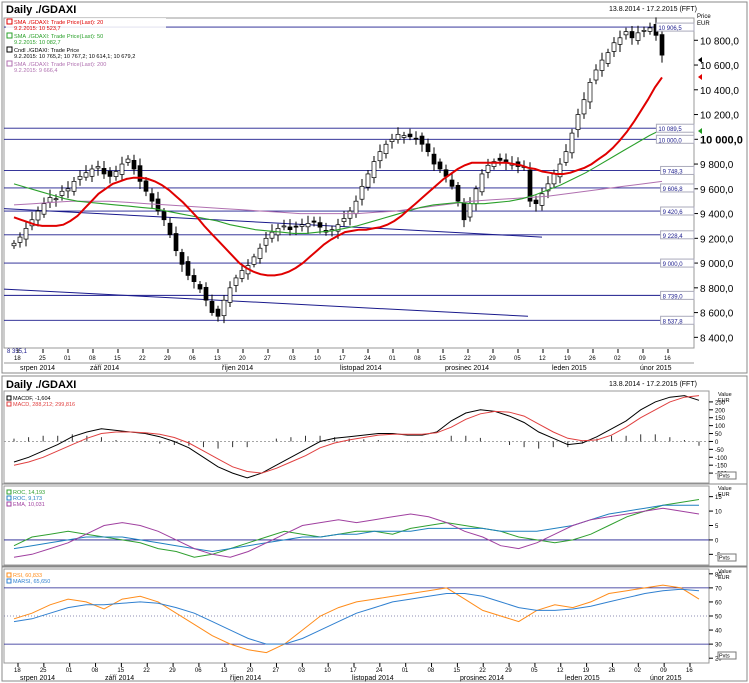 Image resolution: width=749 pixels, height=683 pixels. What do you see at coordinates (29, 505) in the screenshot?
I see `legend-label: EMA, 10,031` at bounding box center [29, 505].